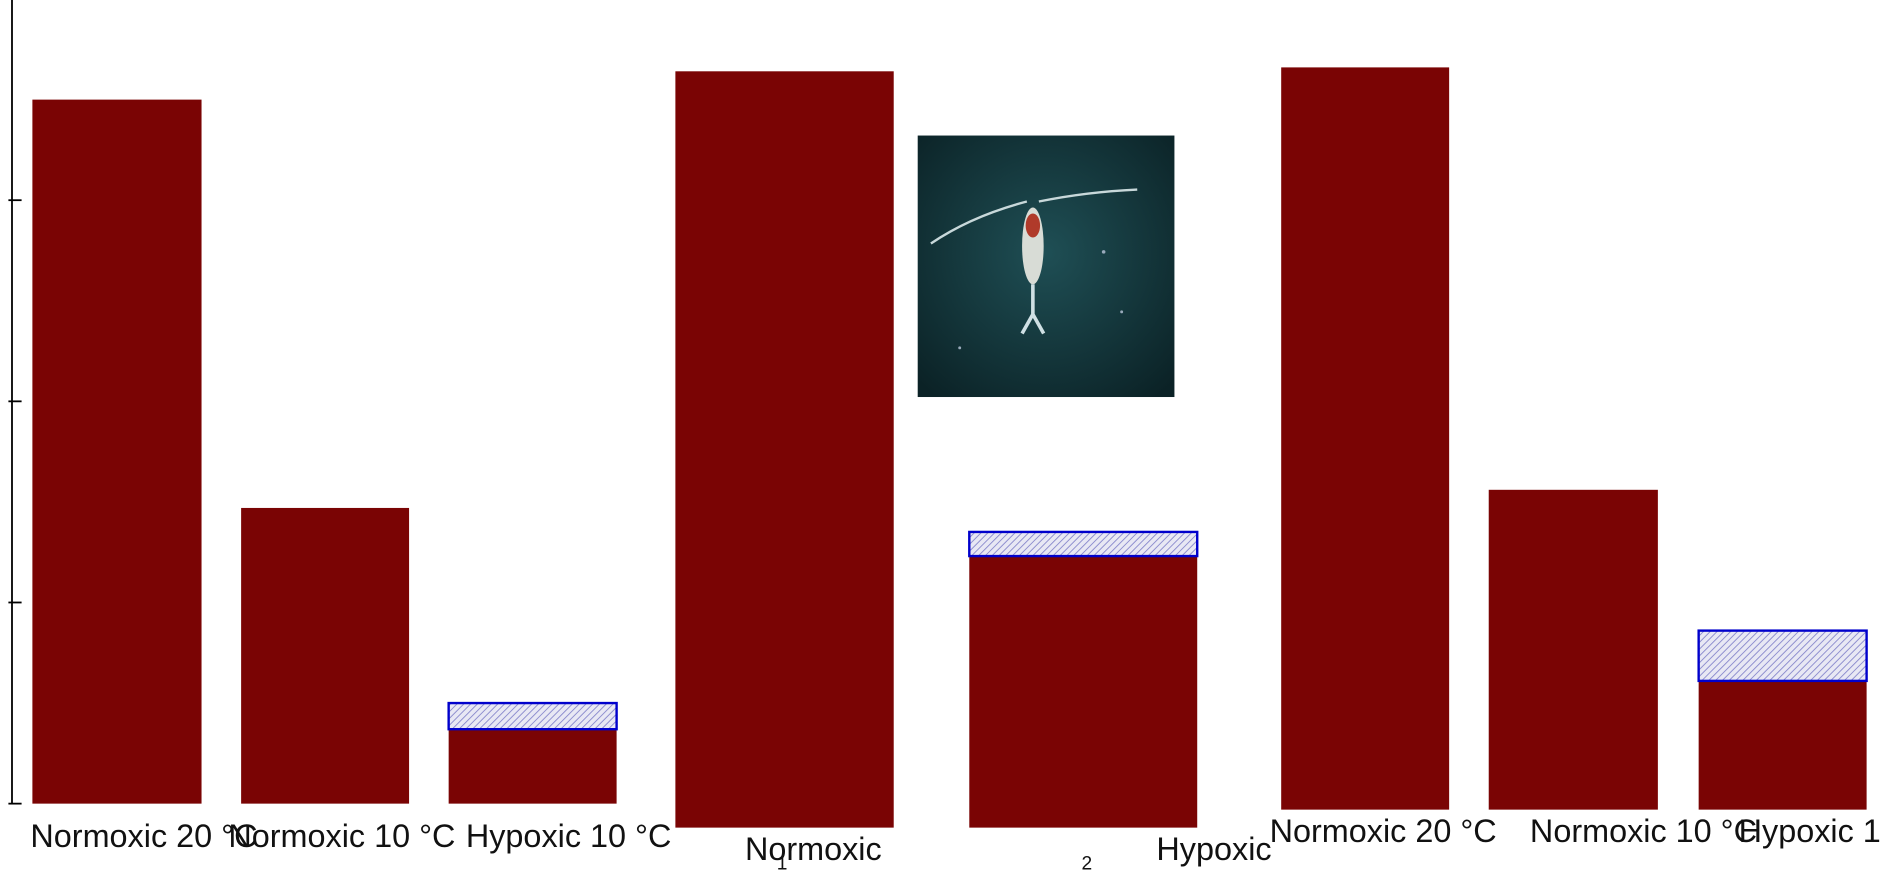  What do you see at coordinates (782, 864) in the screenshot?
I see `annotation: 1` at bounding box center [782, 864].